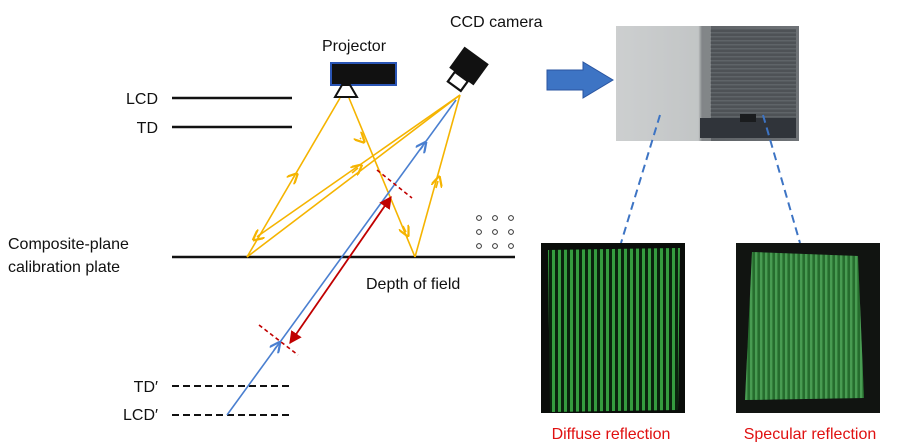 The height and width of the screenshot is (447, 897). I want to click on lcd-prime-label: LCD′, so click(140, 415).